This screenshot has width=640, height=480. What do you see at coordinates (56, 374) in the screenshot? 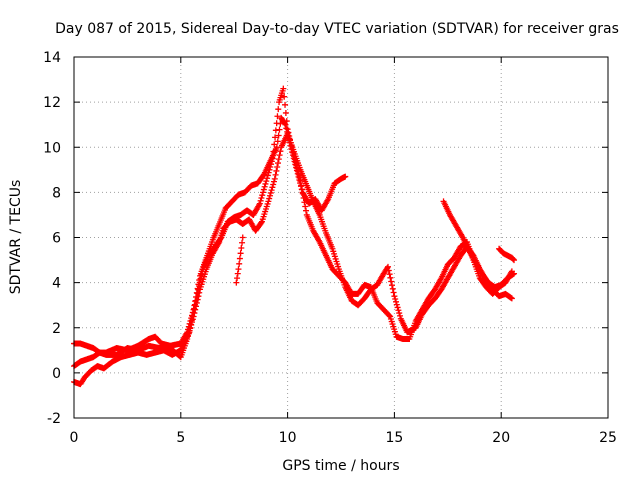
I see `y-tick-label: 0` at bounding box center [56, 374].